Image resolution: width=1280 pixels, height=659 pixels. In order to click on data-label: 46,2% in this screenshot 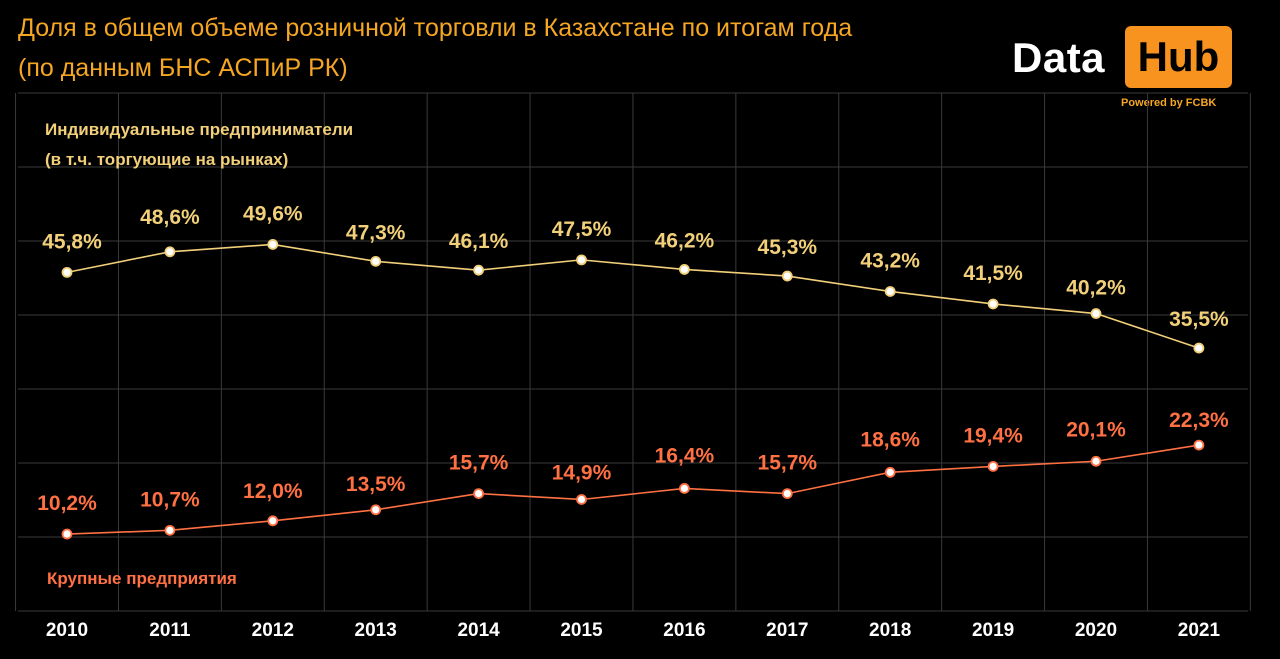, I will do `click(685, 240)`.